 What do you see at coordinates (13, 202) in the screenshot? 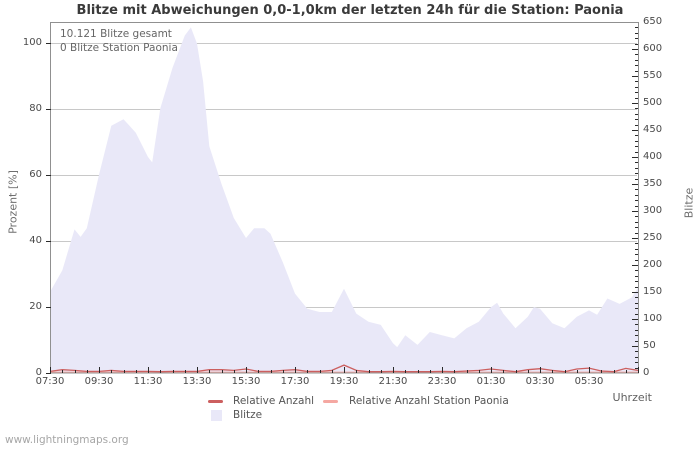
I see `left-axis-title: Prozent [%]` at bounding box center [13, 202].